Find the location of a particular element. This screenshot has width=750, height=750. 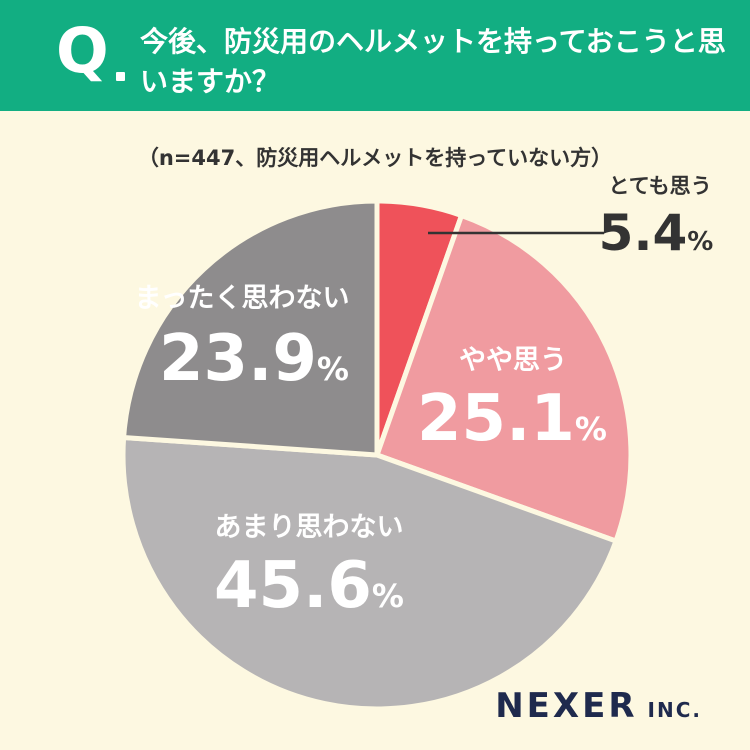

slice-value-yaya: 25.1% is located at coordinates (512, 419).